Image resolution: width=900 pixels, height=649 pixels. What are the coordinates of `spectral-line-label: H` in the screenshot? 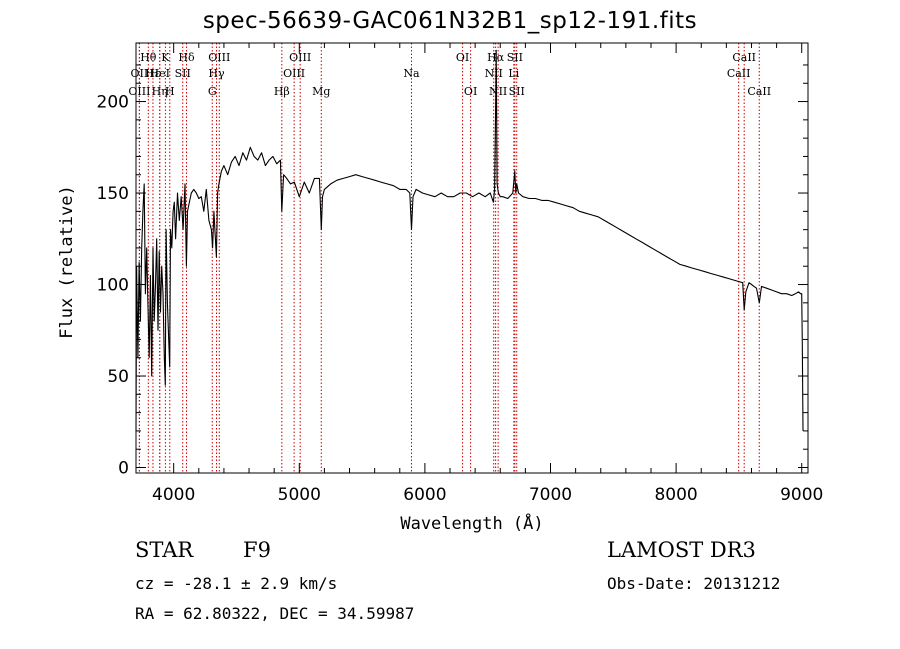 It's located at (170, 91).